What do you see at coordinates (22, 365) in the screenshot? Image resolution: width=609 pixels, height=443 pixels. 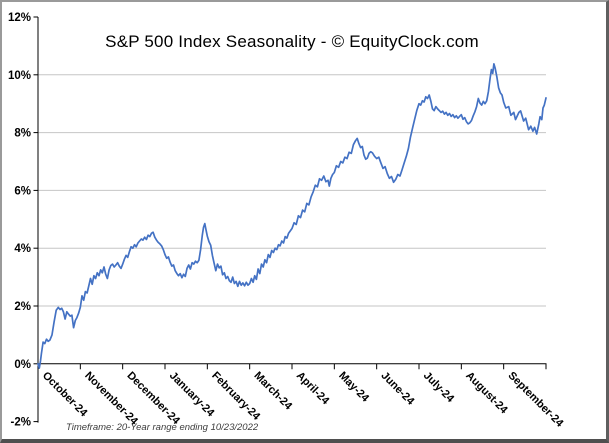 I see `y-axis-label: 0%` at bounding box center [22, 365].